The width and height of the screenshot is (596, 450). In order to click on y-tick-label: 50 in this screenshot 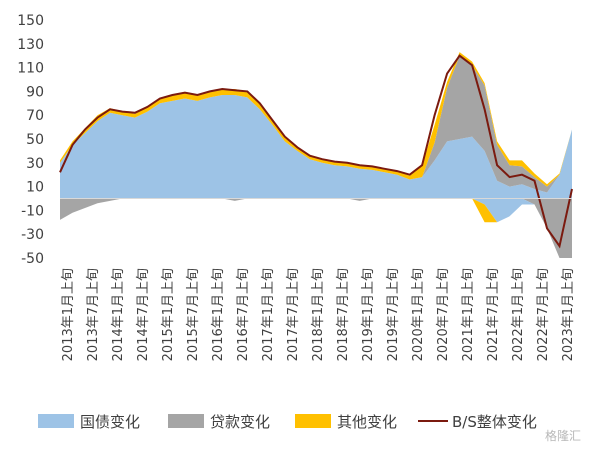, I will do `click(35, 140)`.